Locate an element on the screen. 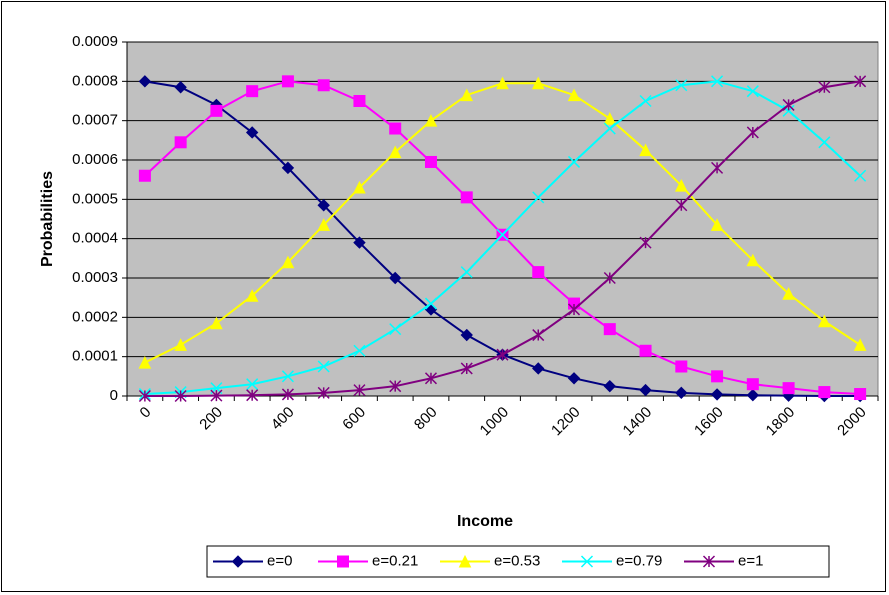  y-tick-label: 0.0004 is located at coordinates (95, 238).